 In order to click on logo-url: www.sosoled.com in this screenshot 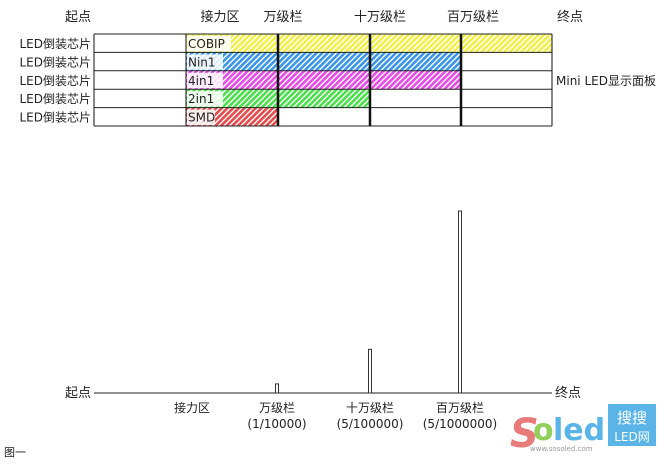, I will do `click(561, 449)`.